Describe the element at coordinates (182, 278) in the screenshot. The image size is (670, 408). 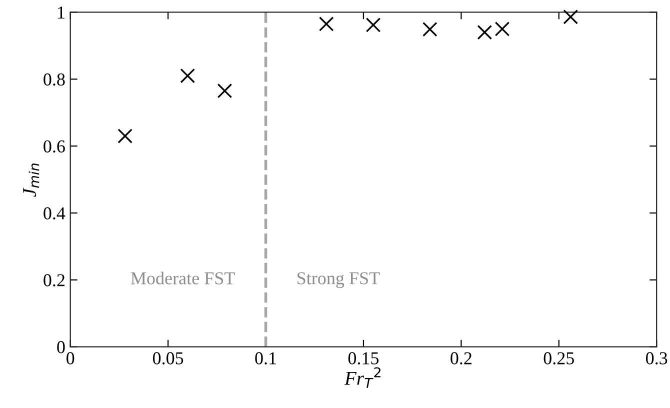
I see `annotation: Moderate FST` at that location.